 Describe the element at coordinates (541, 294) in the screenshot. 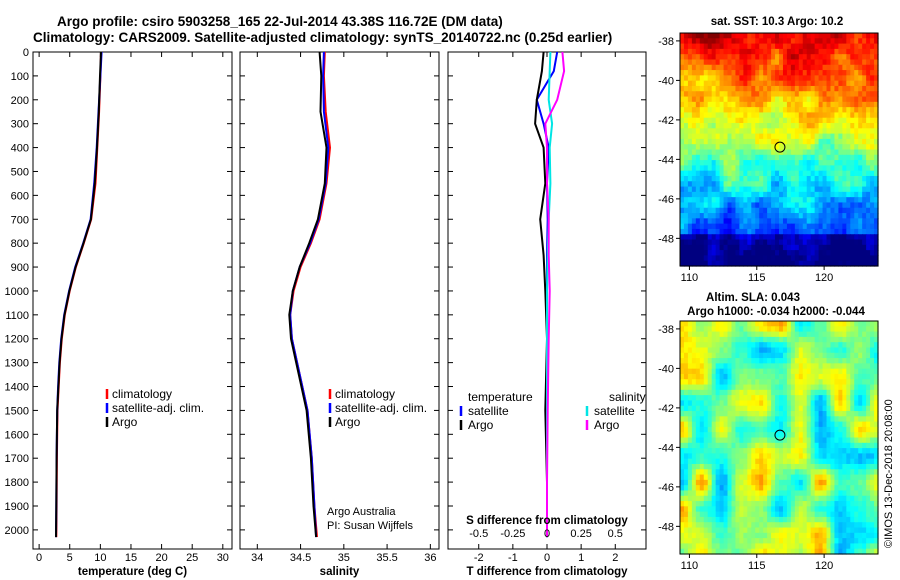

I see `difference-series-argo-line` at that location.